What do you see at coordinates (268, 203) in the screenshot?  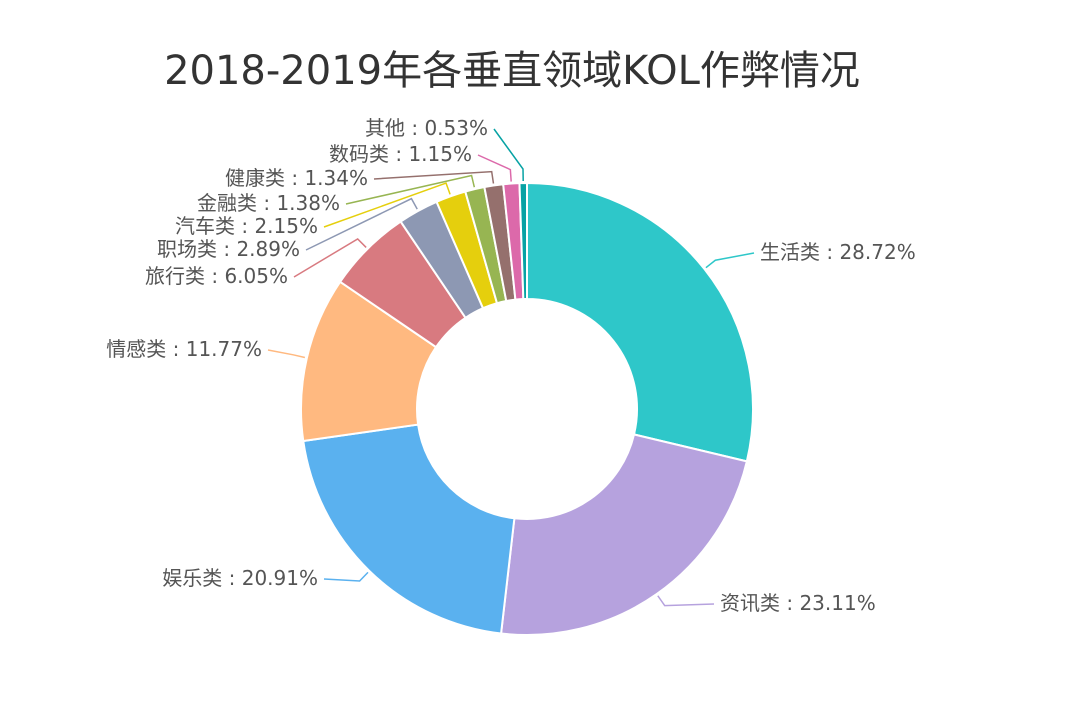 I see `slice-label-8: 金融类 : 1.38%` at bounding box center [268, 203].